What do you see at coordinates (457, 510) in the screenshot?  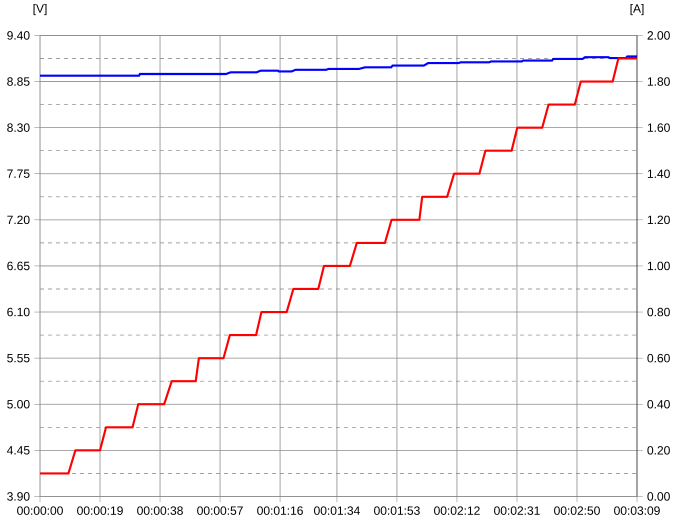 I see `x-tick-label: 00:02:12` at bounding box center [457, 510].